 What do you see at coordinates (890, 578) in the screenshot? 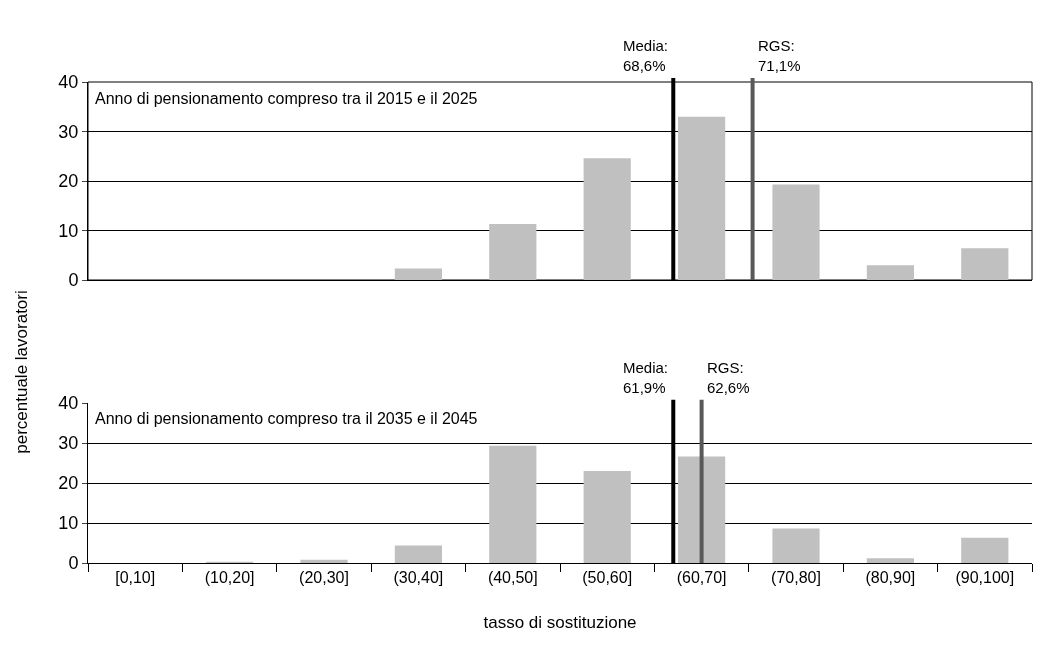
I see `x-tick-label: (80,90]` at bounding box center [890, 578].